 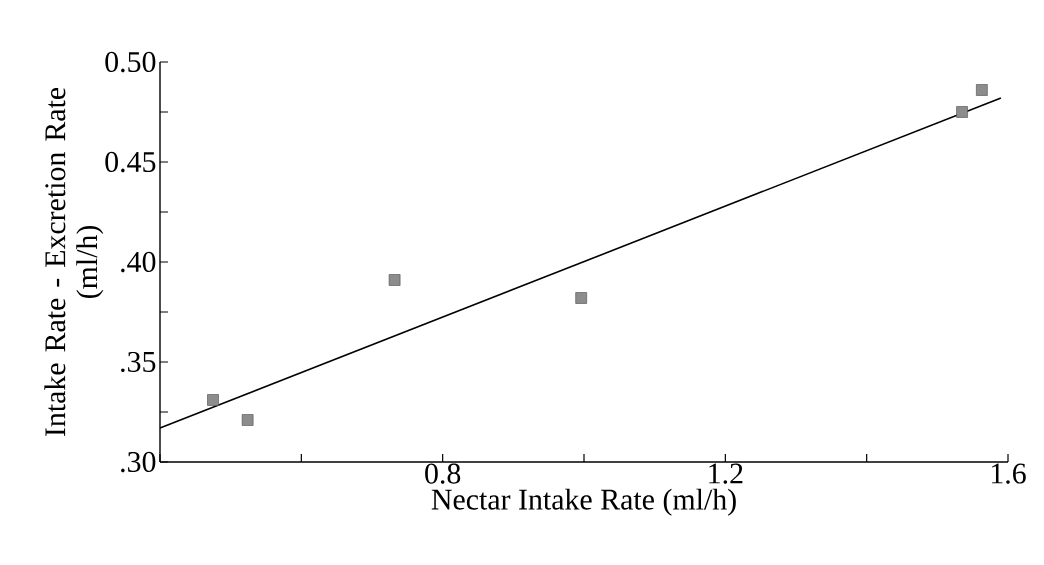 I want to click on y-tick-label: .30, so click(x=138, y=462).